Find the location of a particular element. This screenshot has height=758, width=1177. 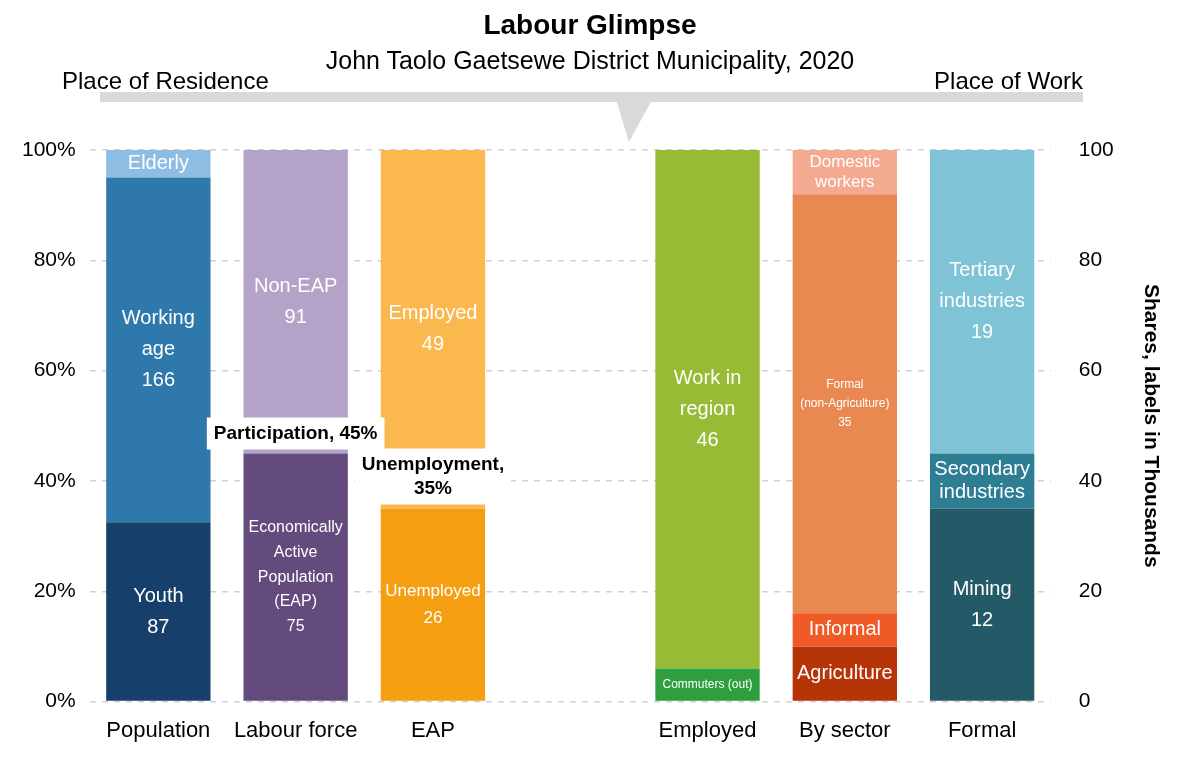

chart-title: Labour Glimpse is located at coordinates (590, 24).